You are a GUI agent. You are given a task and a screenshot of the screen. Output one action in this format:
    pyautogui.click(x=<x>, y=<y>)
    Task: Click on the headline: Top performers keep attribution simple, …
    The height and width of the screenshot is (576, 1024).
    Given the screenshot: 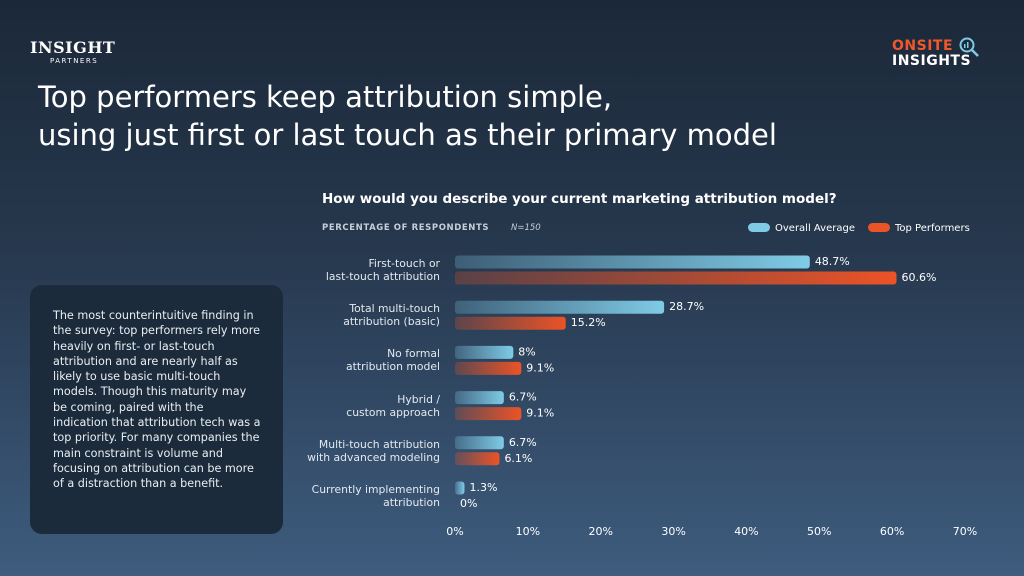 What is the action you would take?
    pyautogui.click(x=407, y=116)
    